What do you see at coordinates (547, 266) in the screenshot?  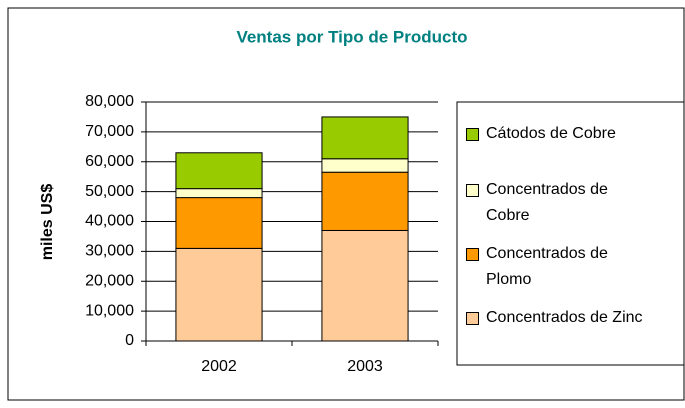 I see `legend-label: Concentrados de Plomo` at bounding box center [547, 266].